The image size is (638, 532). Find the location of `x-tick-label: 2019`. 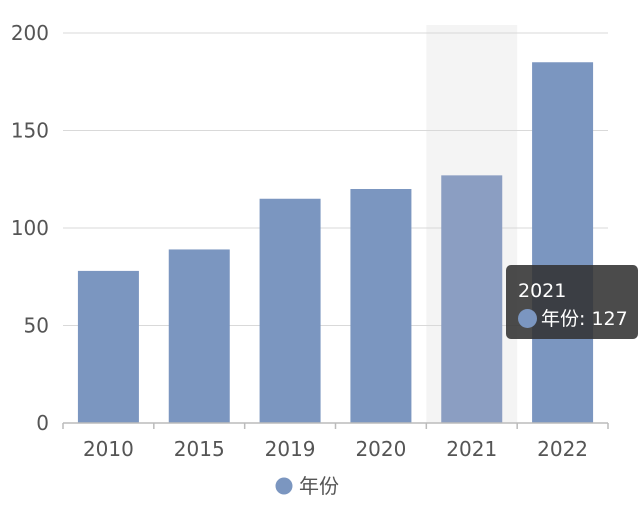

x-tick-label: 2019 is located at coordinates (290, 449).